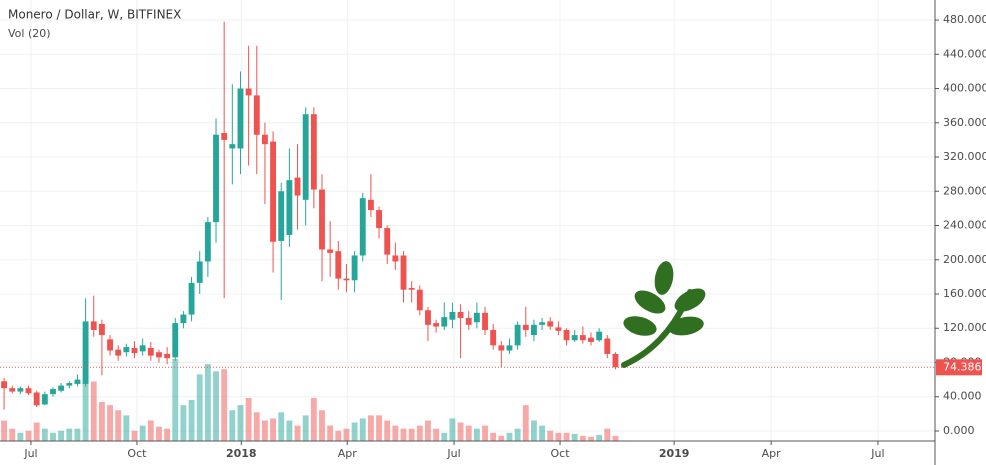  What do you see at coordinates (964, 88) in the screenshot?
I see `y-tick-label: 400.000` at bounding box center [964, 88].